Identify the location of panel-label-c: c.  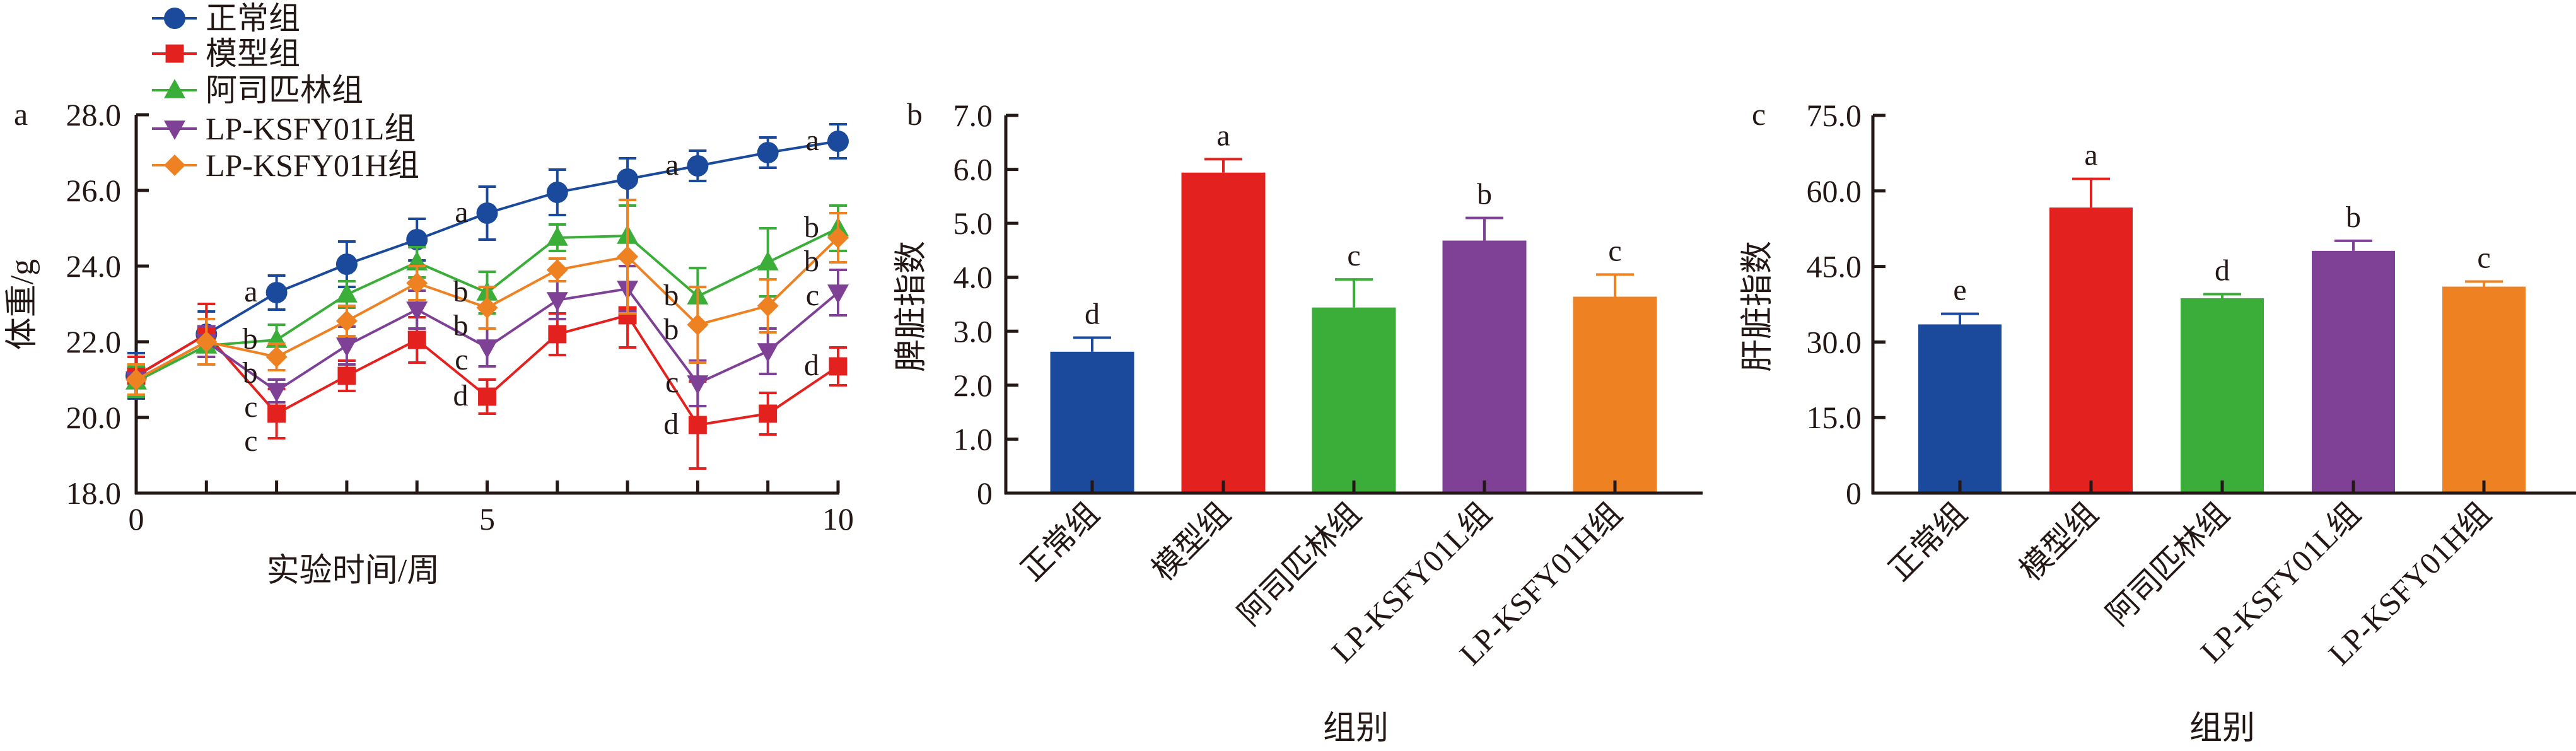
(1759, 114).